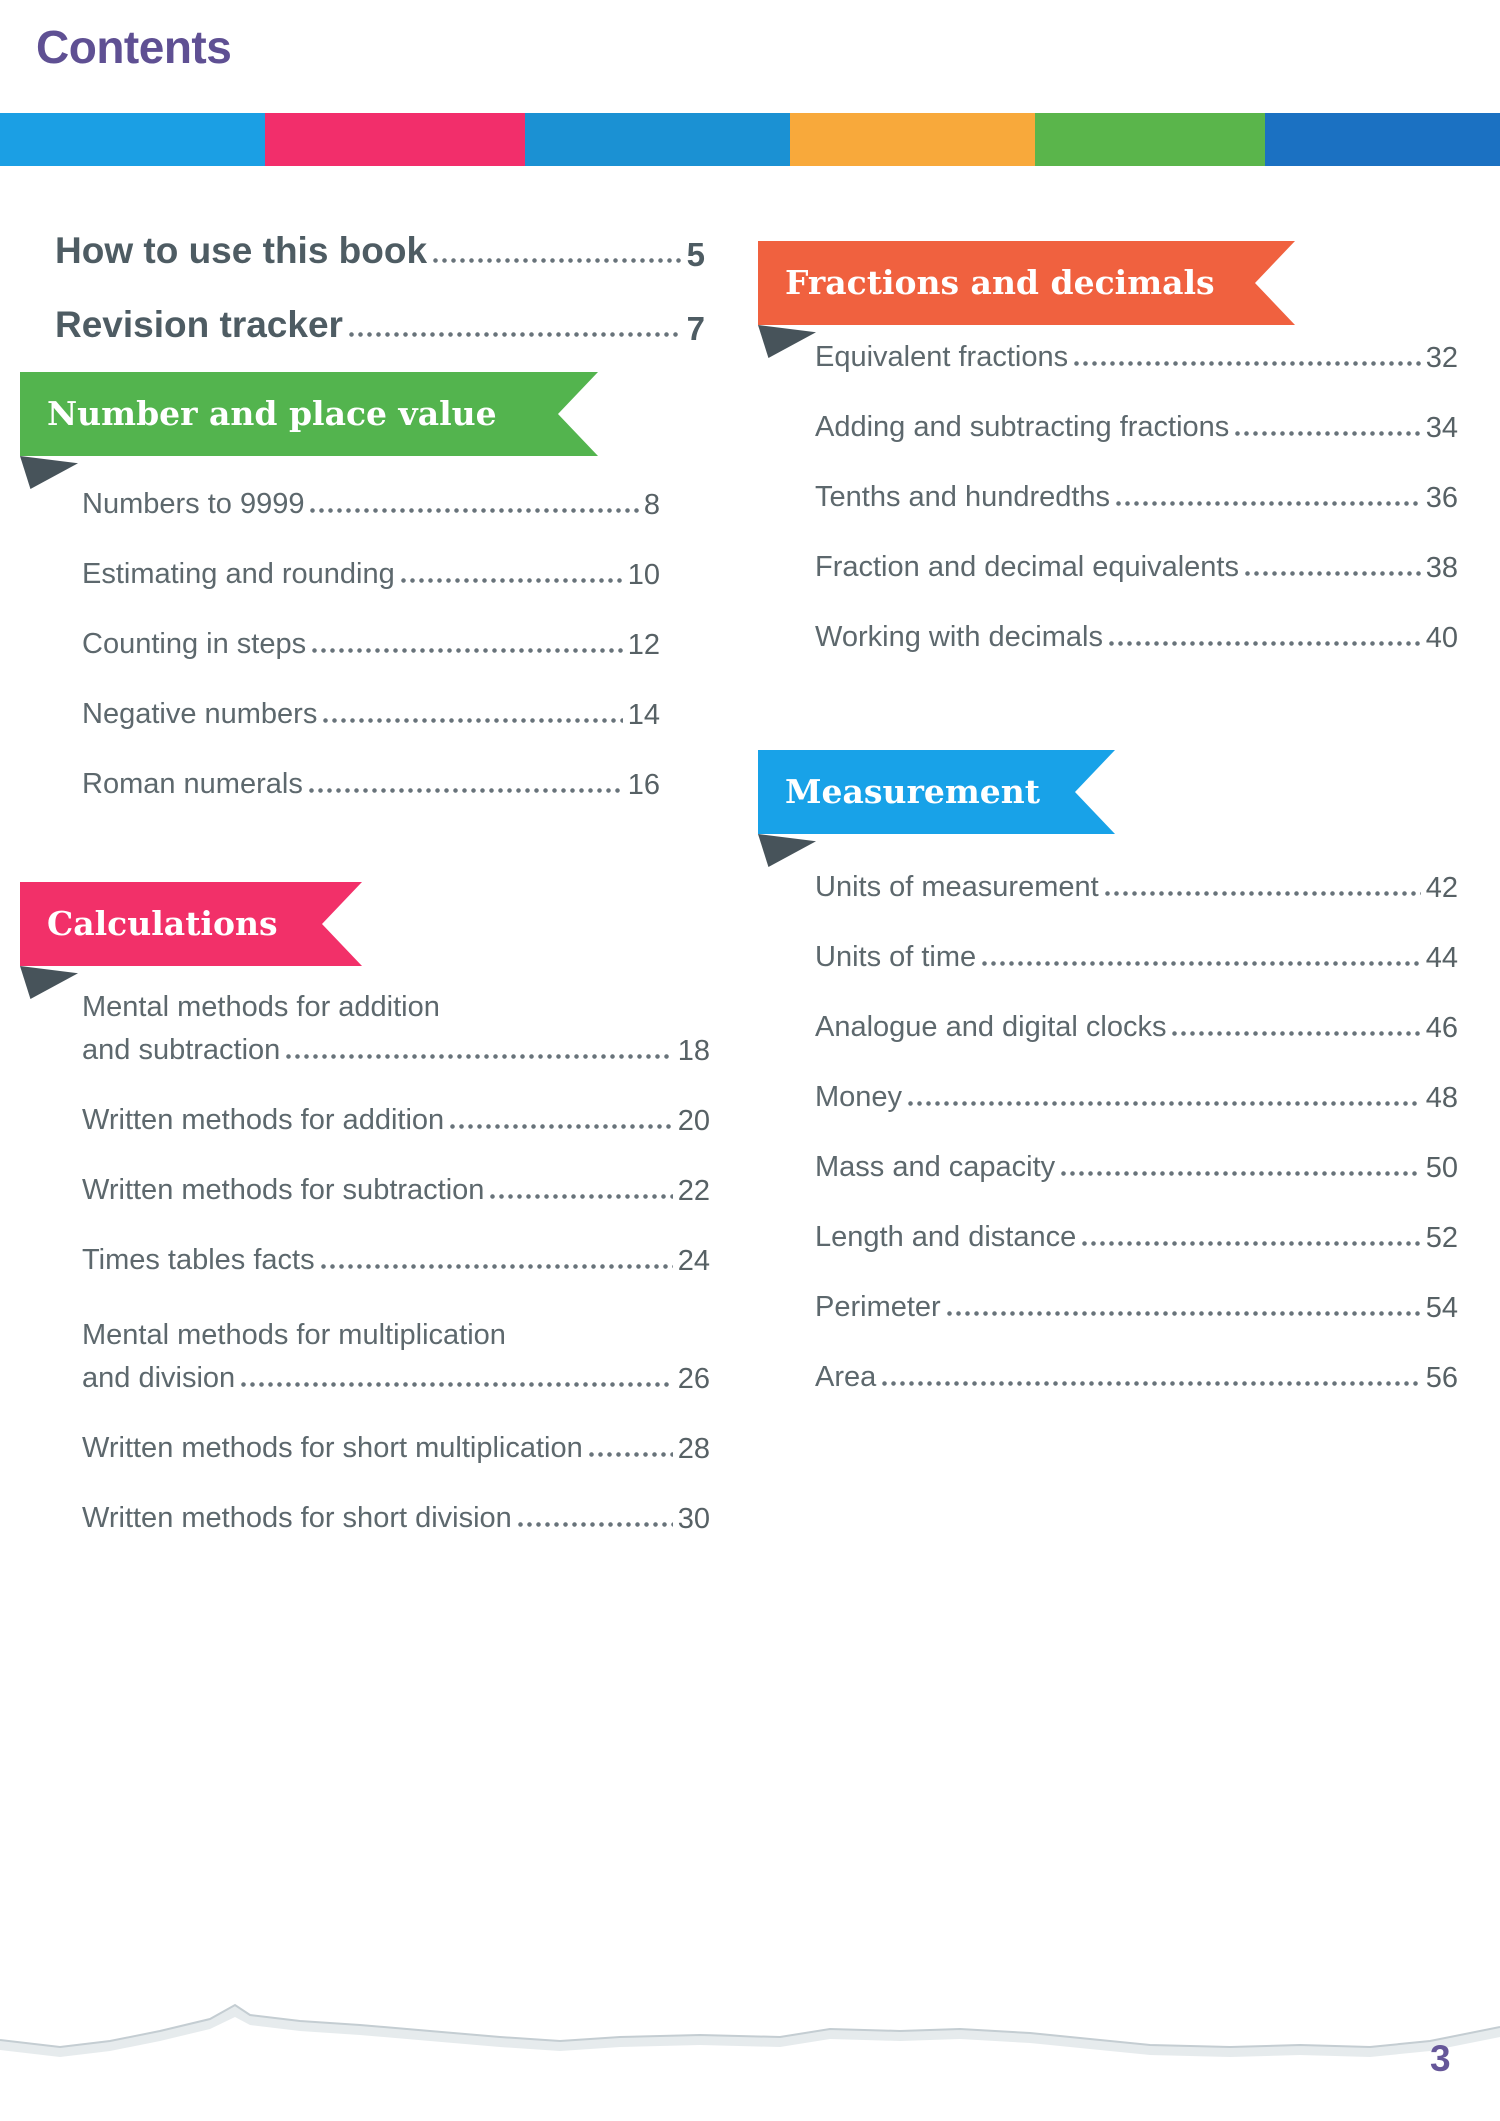 The width and height of the screenshot is (1500, 2121). What do you see at coordinates (332, 1447) in the screenshot?
I see `toc-item-label: Written methods for short multiplication` at bounding box center [332, 1447].